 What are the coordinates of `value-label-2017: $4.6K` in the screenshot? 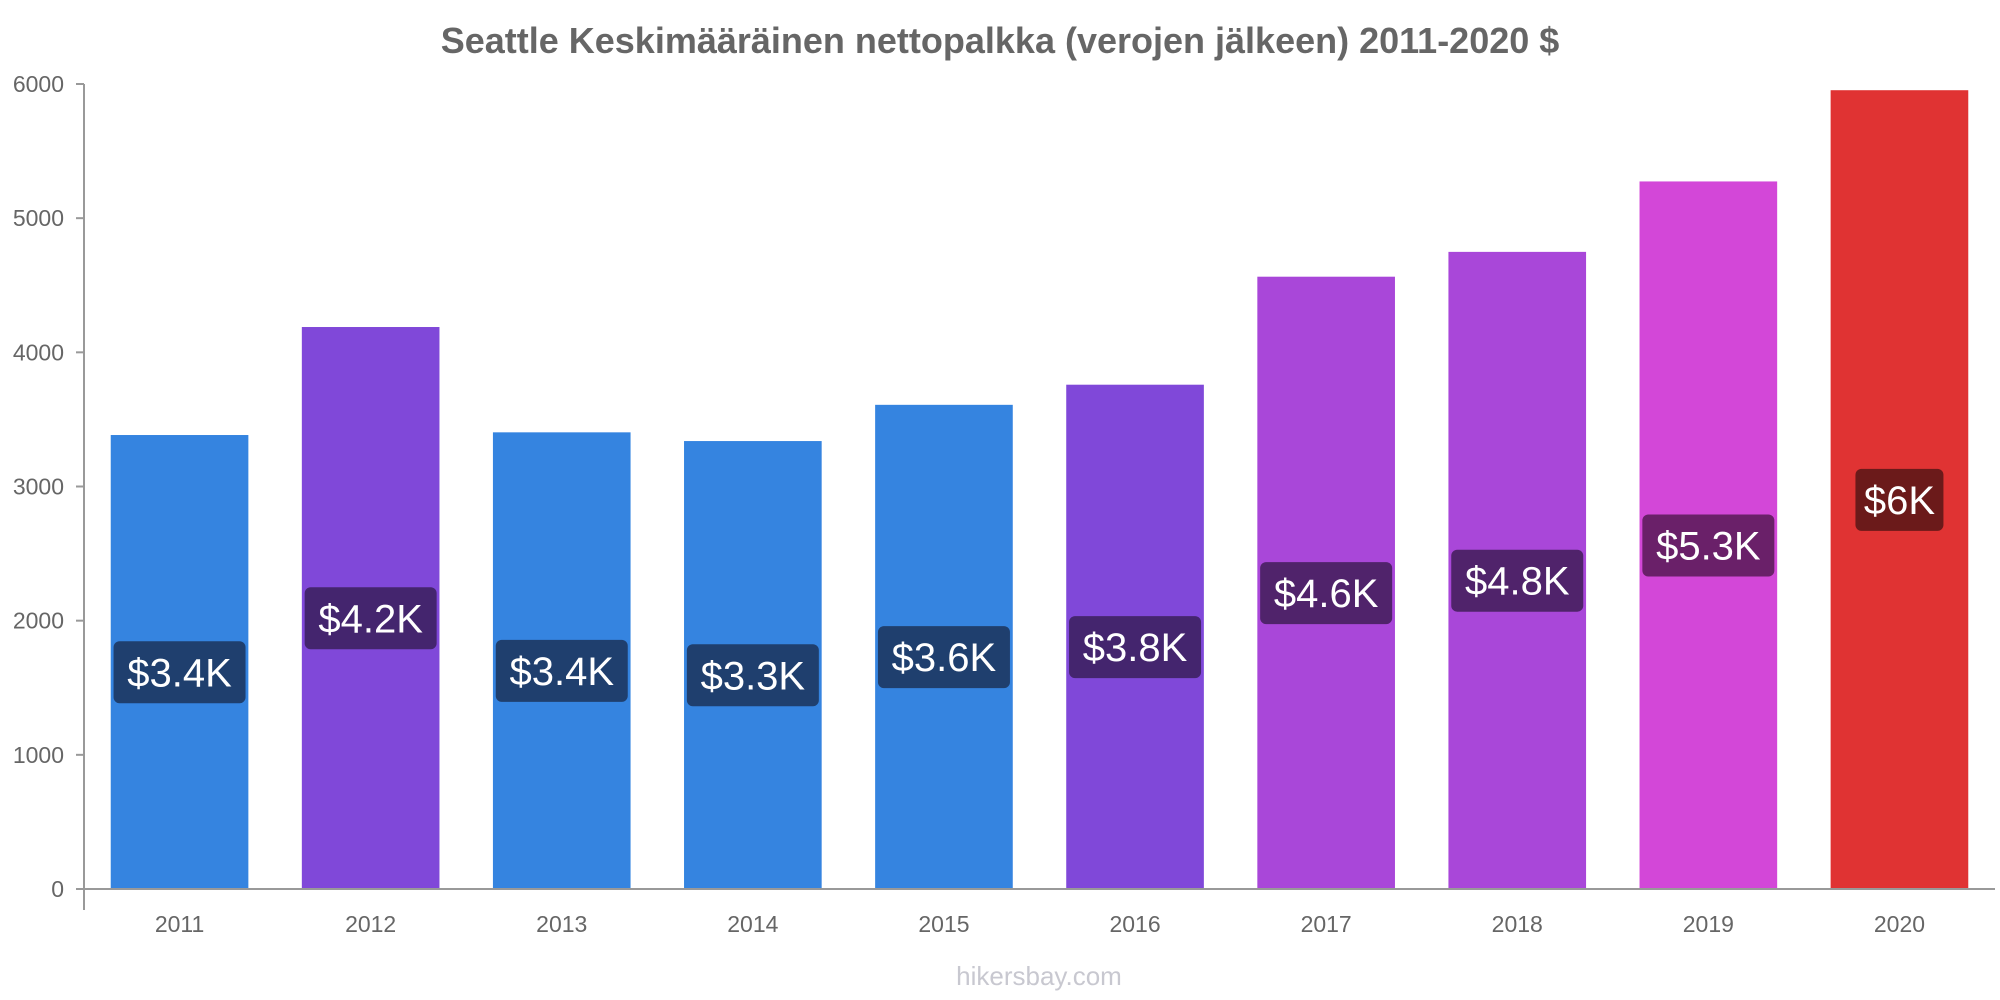 It's located at (1326, 593).